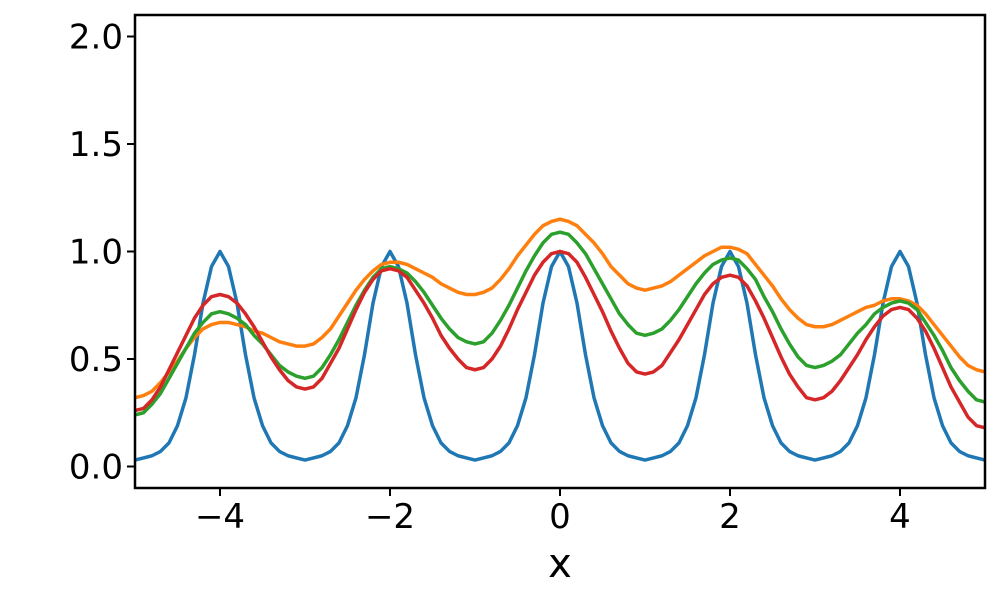 The width and height of the screenshot is (1000, 604). Describe the element at coordinates (96, 468) in the screenshot. I see `y-tick-label: 0.0` at that location.